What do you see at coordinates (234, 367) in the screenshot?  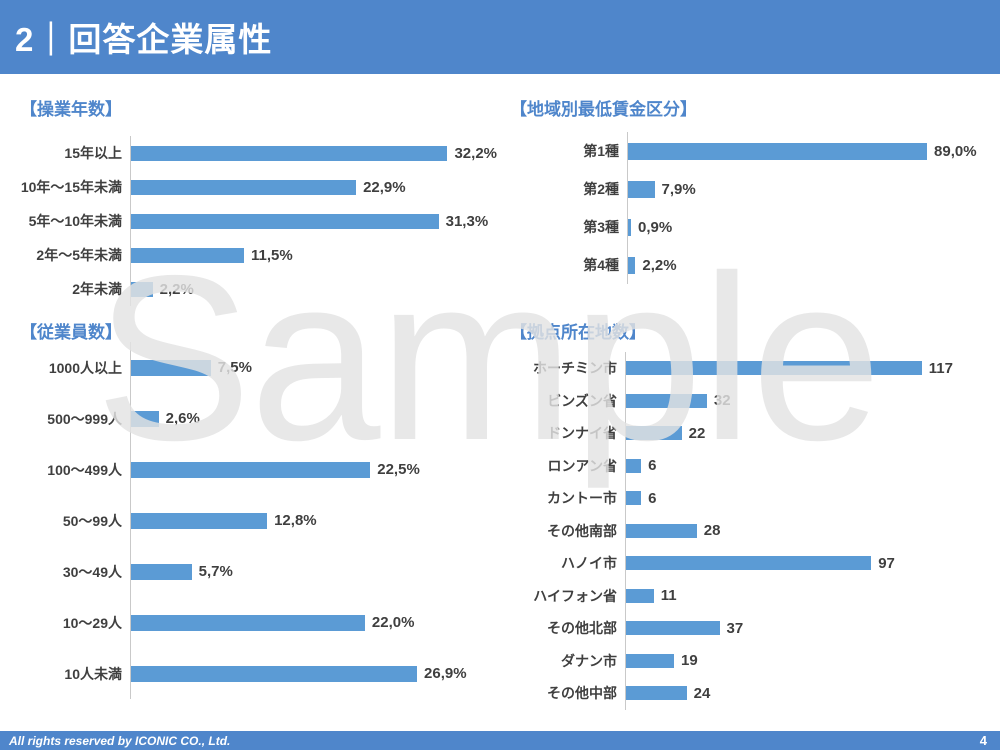 I see `value-label: 7,5%` at bounding box center [234, 367].